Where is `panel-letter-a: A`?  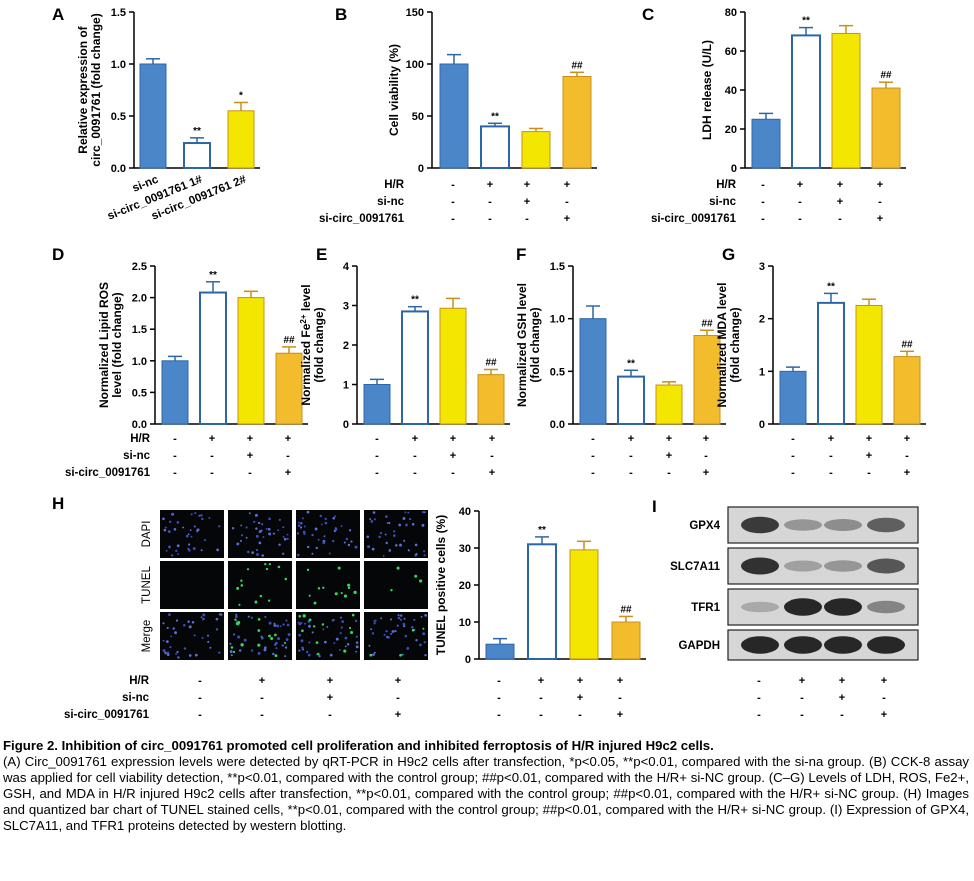
panel-letter-a: A is located at coordinates (58, 14).